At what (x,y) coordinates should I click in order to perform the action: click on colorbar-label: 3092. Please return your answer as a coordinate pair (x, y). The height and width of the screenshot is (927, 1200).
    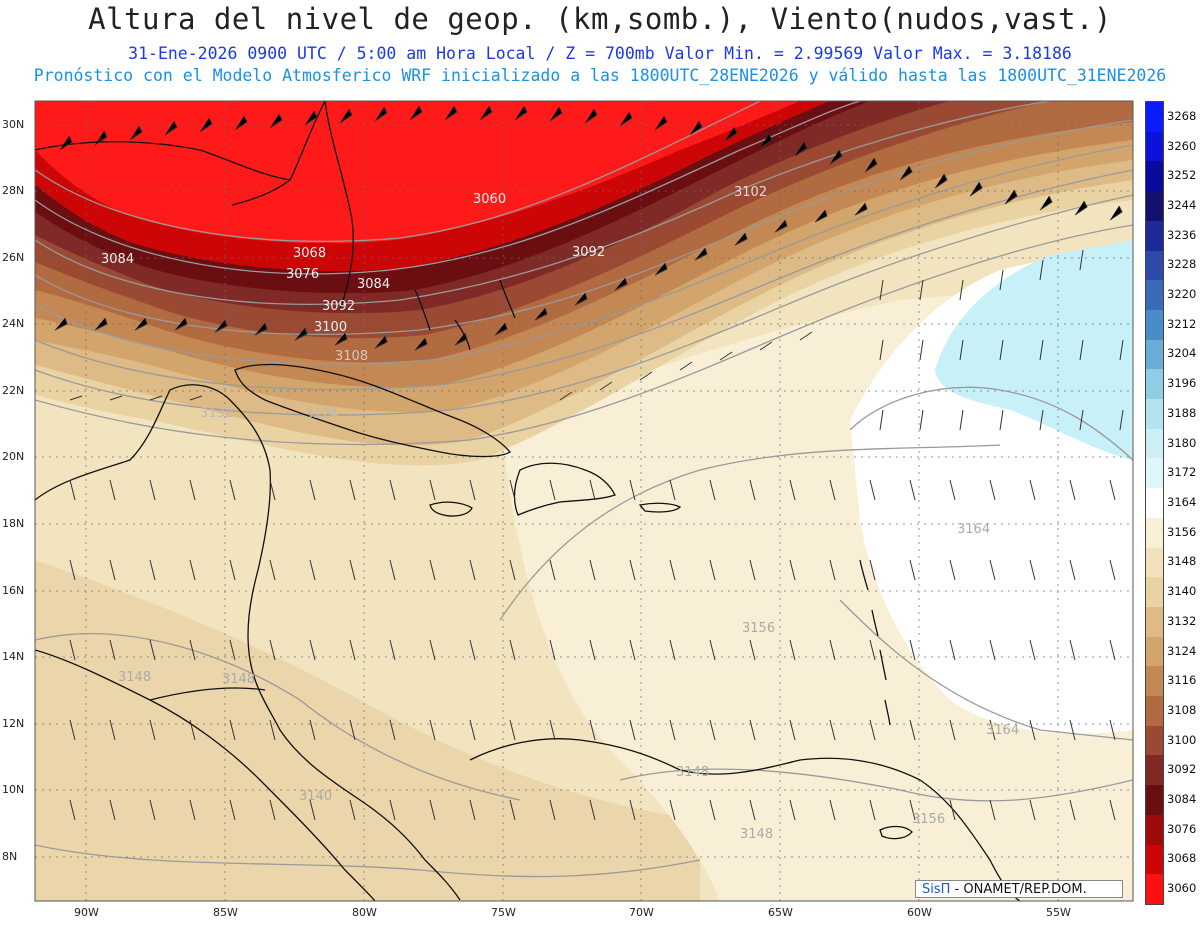
    Looking at the image, I should click on (1182, 769).